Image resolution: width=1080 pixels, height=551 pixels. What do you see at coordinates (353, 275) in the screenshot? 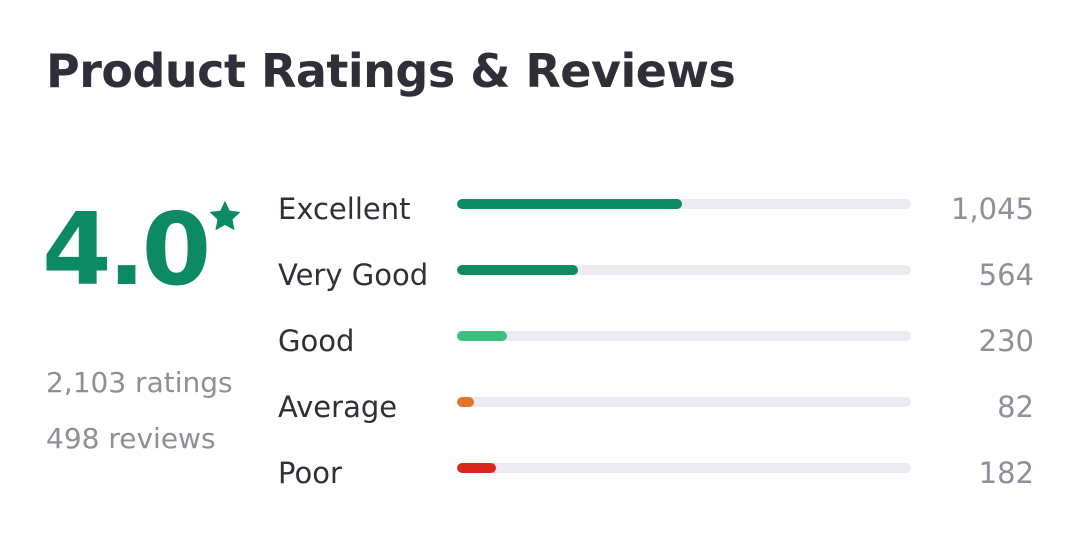
I see `rating-label: Very Good` at bounding box center [353, 275].